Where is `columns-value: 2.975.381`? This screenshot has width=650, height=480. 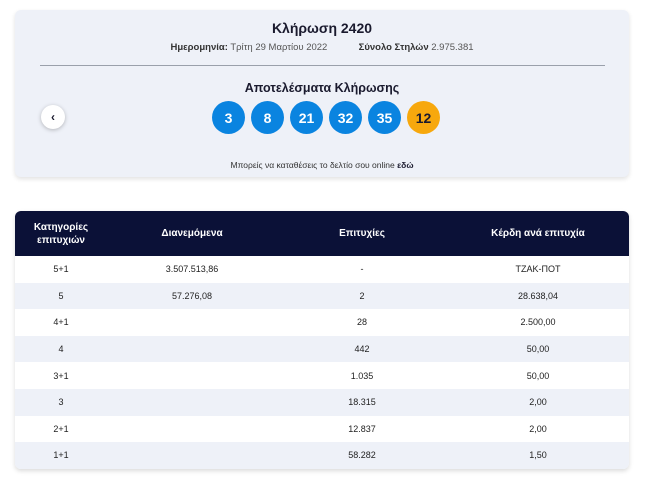 columns-value: 2.975.381 is located at coordinates (452, 47).